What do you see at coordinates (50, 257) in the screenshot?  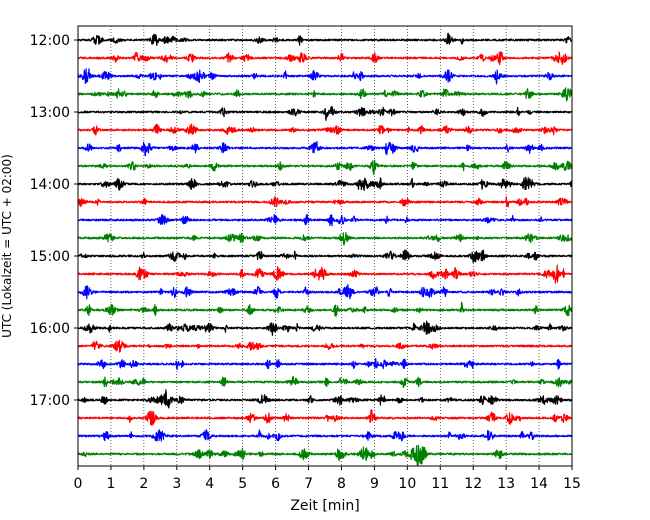 I see `y-tick-label: 15:00` at bounding box center [50, 257].